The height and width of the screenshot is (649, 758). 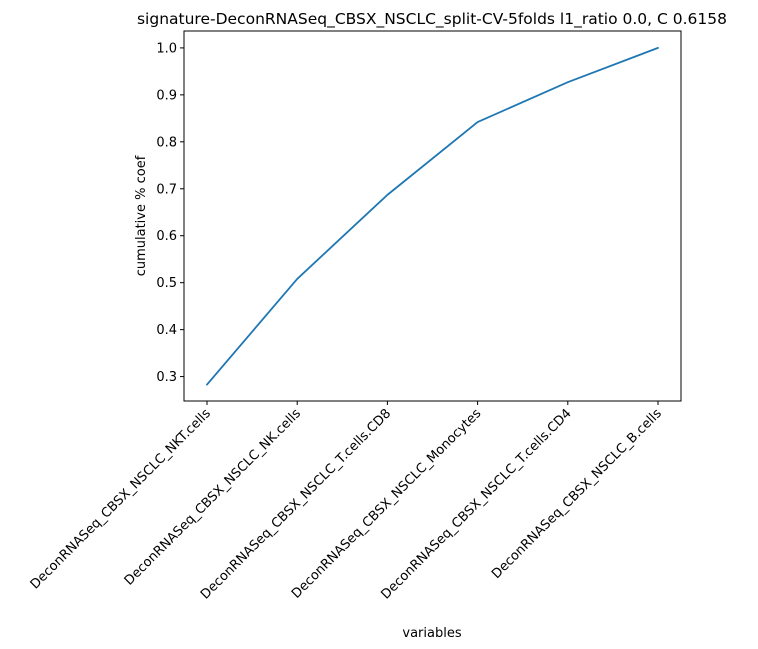 I want to click on y-tick-label: 0.7, so click(x=166, y=189).